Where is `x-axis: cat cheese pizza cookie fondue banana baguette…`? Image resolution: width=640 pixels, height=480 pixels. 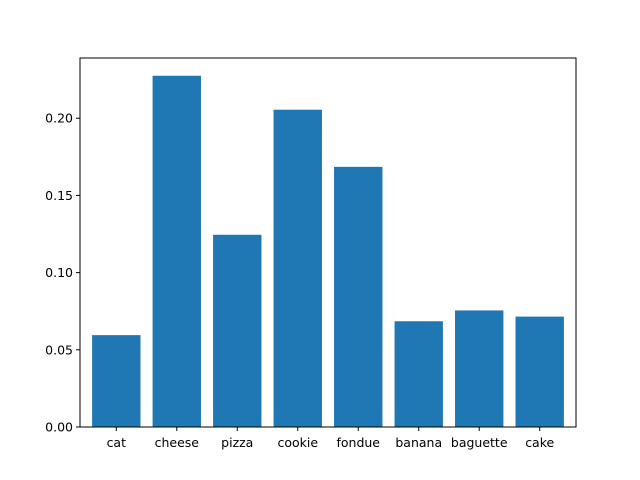 x-axis: cat cheese pizza cookie fondue banana baguette… is located at coordinates (331, 438).